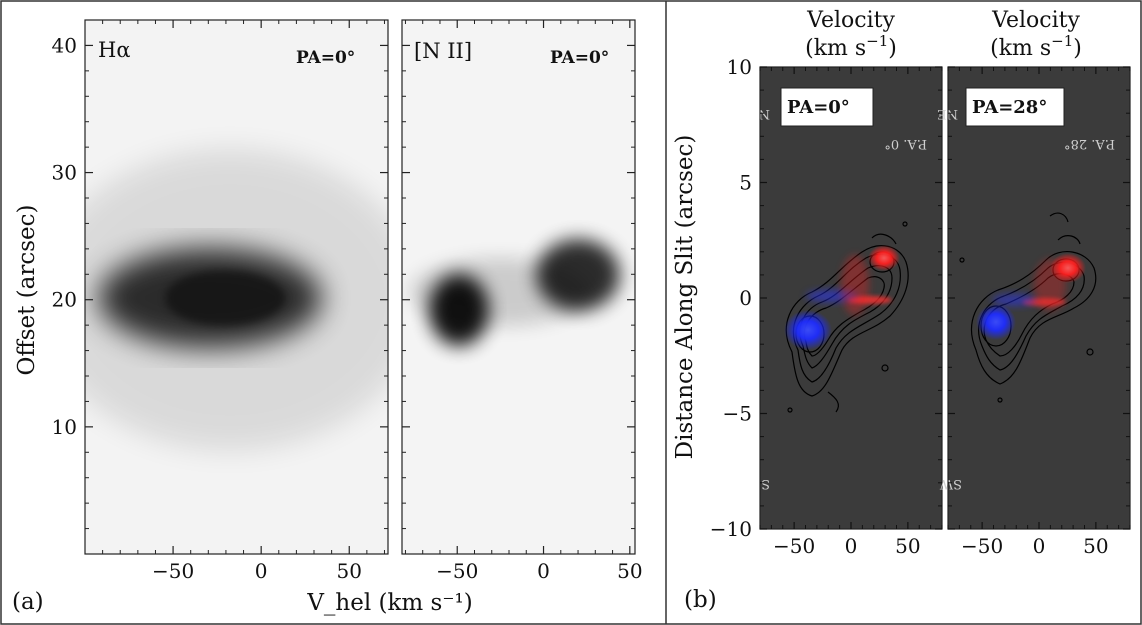 The height and width of the screenshot is (625, 1142). I want to click on pa0-label-box, so click(827, 107).